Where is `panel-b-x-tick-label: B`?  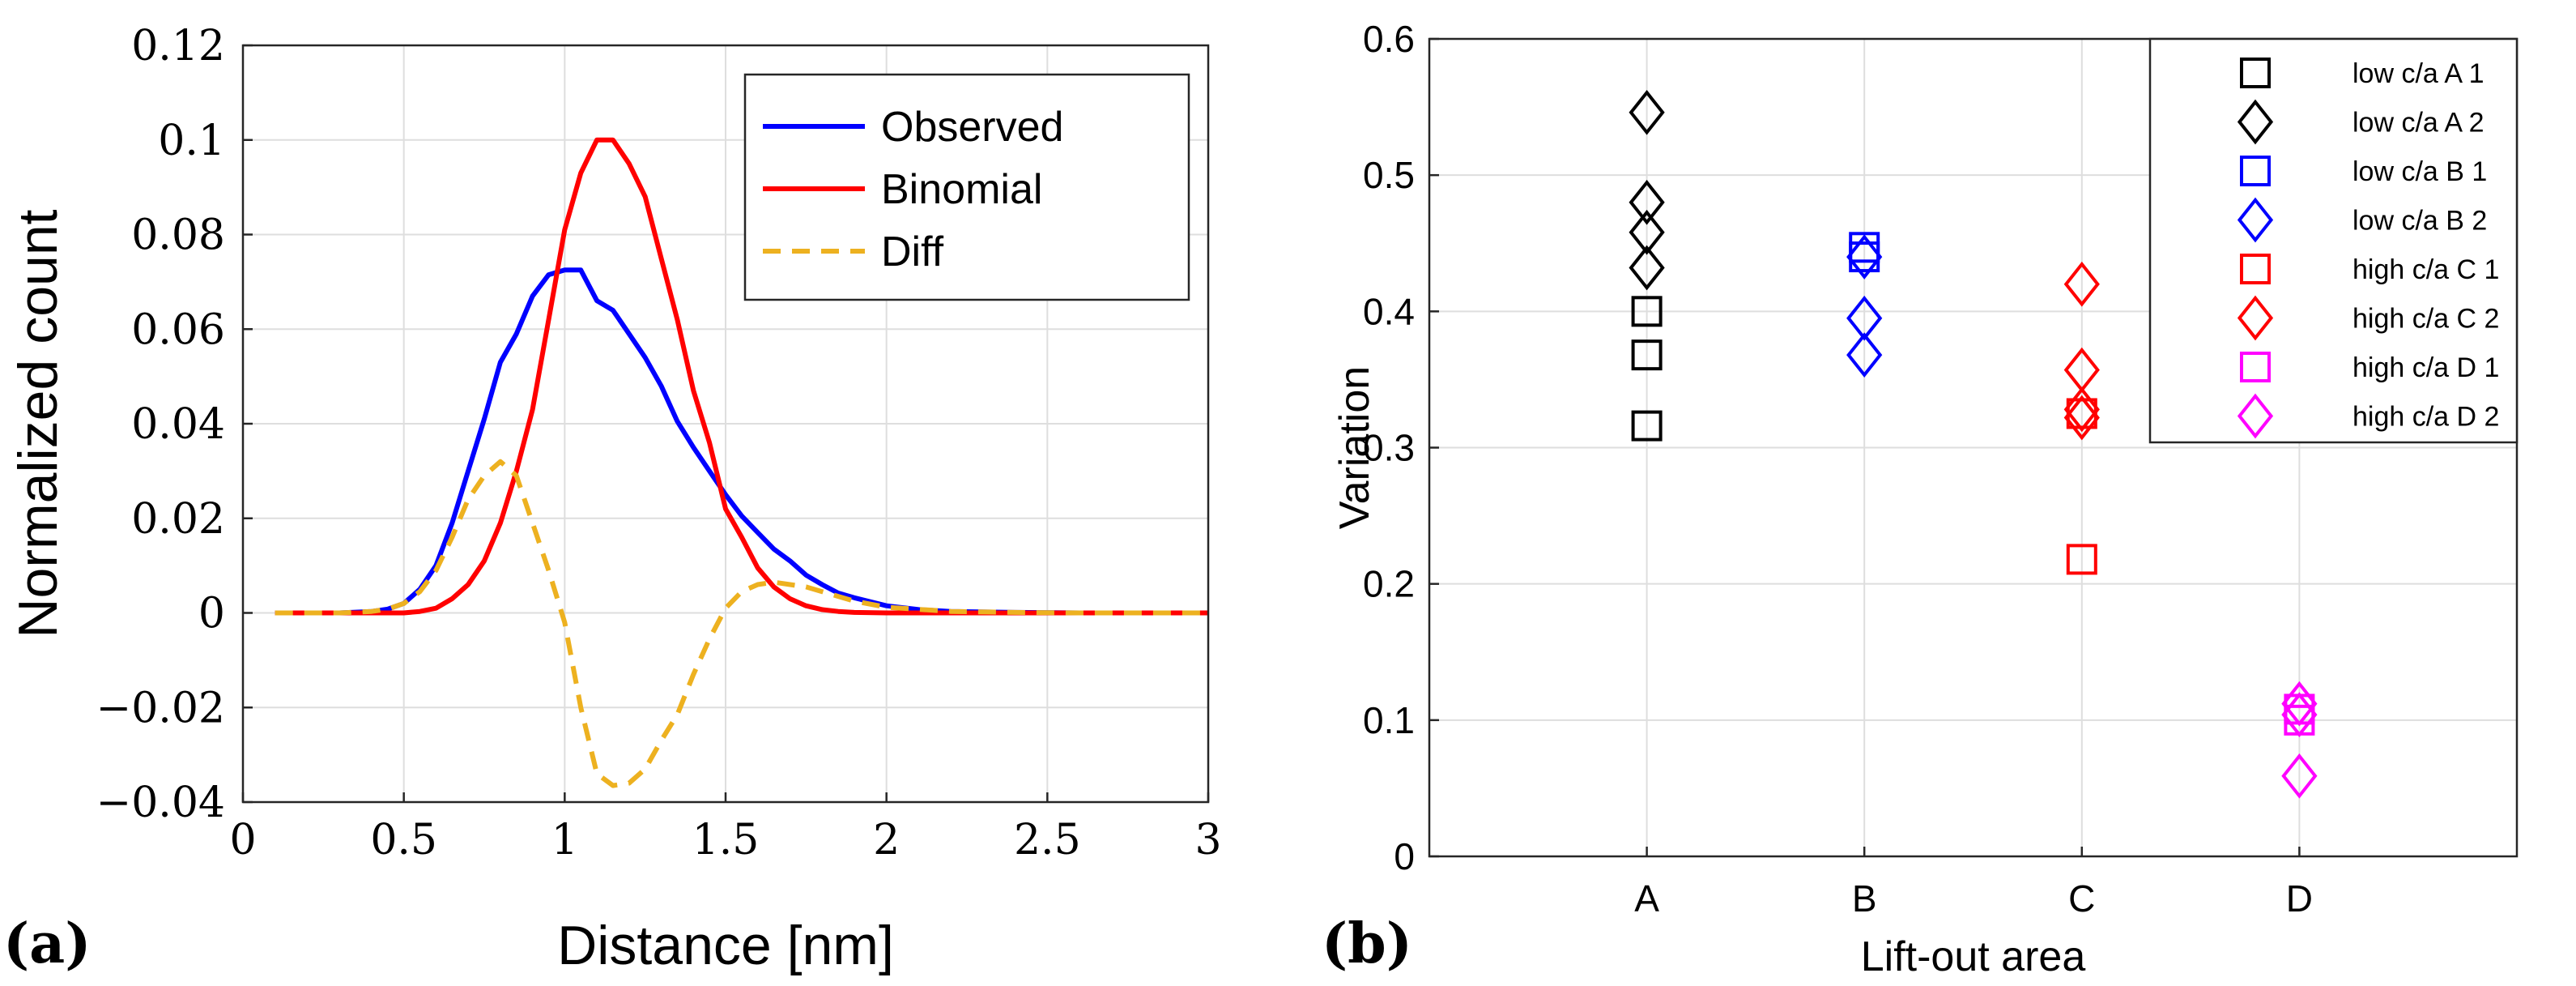
panel-b-x-tick-label: B is located at coordinates (1864, 899).